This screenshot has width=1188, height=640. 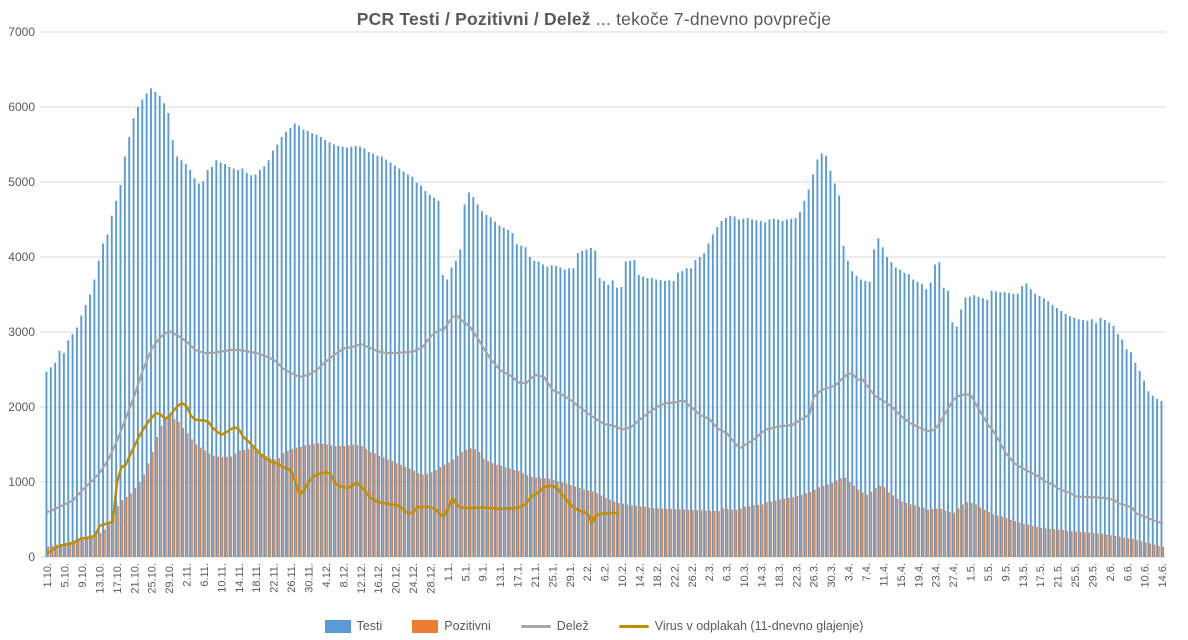 I want to click on virus-v-odplakah-line, so click(x=333, y=478).